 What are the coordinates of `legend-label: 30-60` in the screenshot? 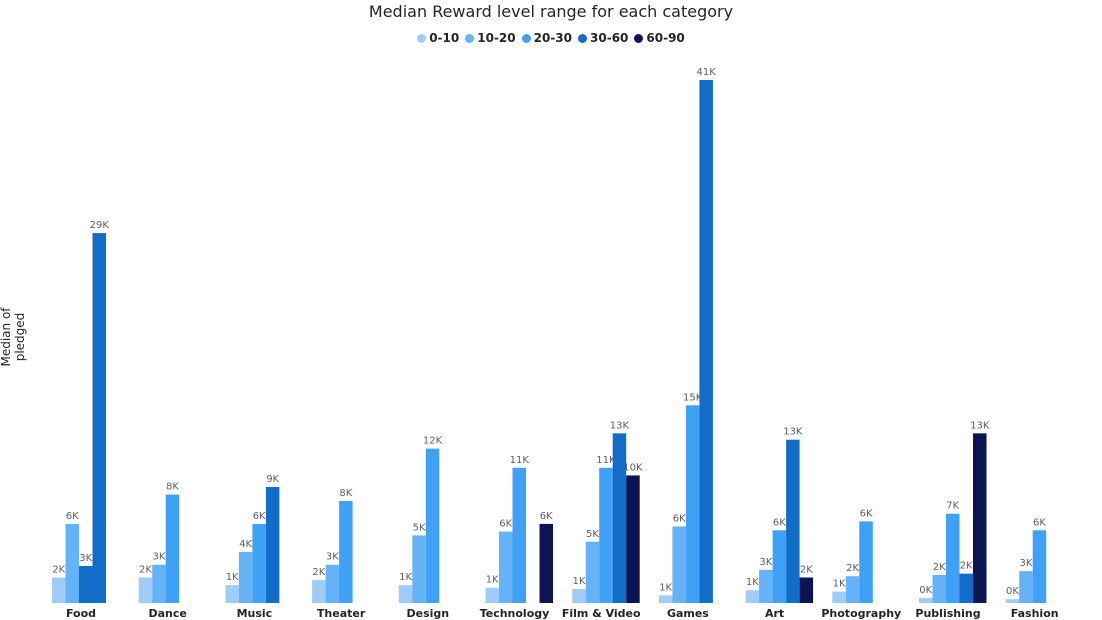 It's located at (609, 38).